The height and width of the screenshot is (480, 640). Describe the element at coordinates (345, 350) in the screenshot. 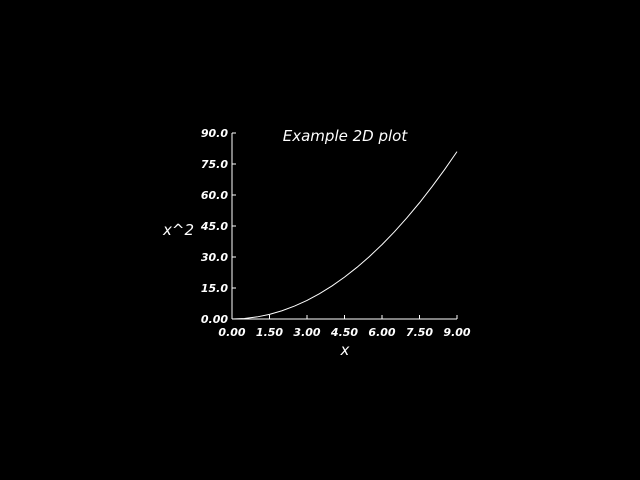

I see `x-axis-label: x` at that location.